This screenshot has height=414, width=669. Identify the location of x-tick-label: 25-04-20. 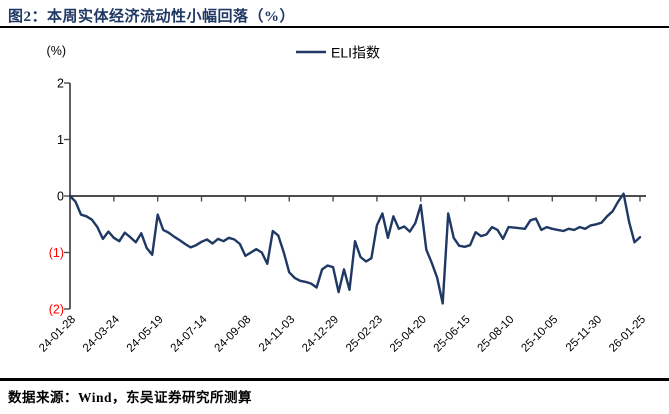
(408, 334).